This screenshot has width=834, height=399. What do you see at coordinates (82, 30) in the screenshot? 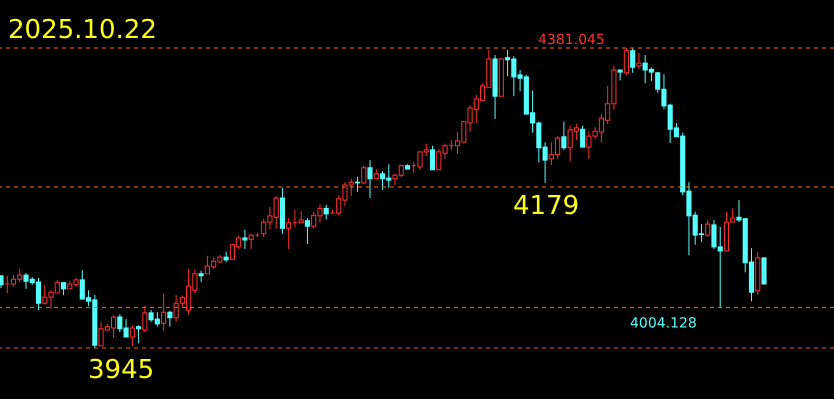
I see `chart-title: 2025.10.22` at bounding box center [82, 30].